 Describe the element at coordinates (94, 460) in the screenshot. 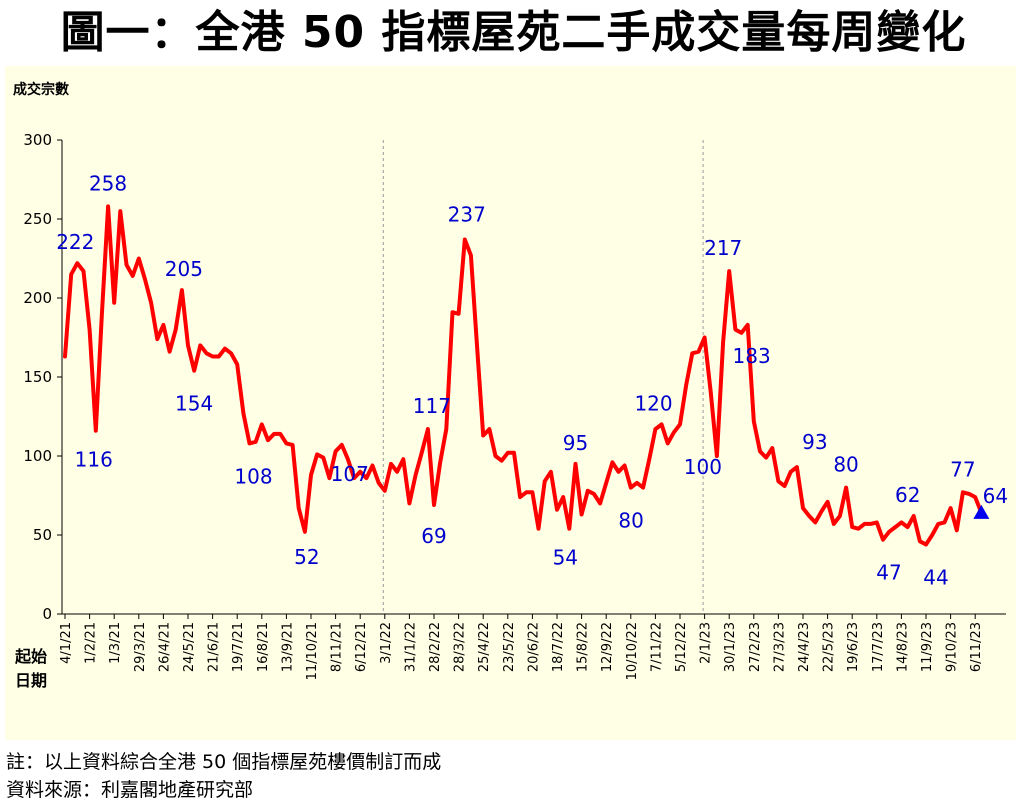

I see `data-label: 116` at that location.